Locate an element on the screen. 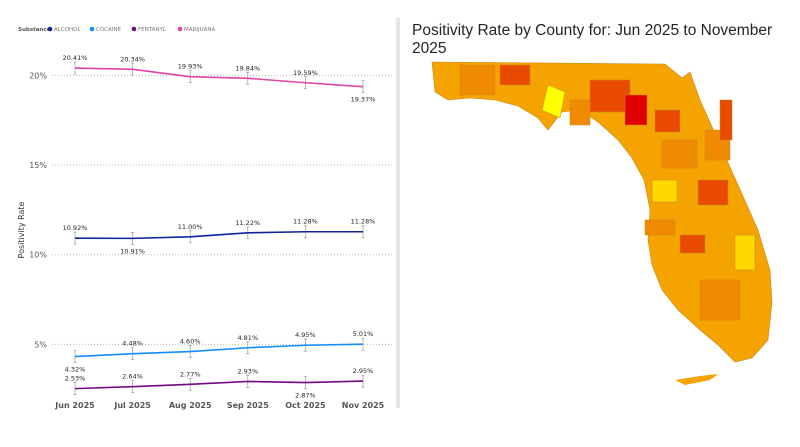 This screenshot has height=447, width=800. data-label: 11.22% is located at coordinates (247, 223).